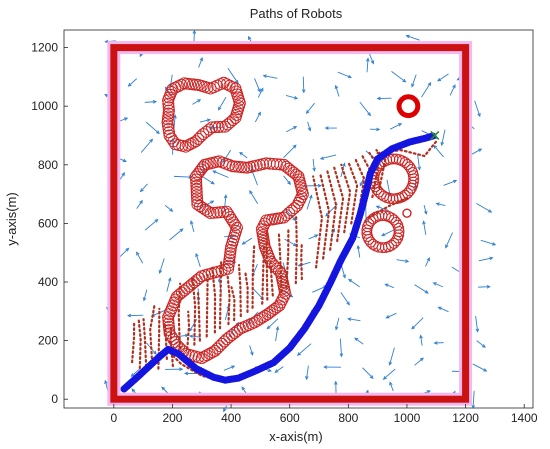 This screenshot has height=449, width=550. Describe the element at coordinates (113, 418) in the screenshot. I see `x-tick-label: 0` at that location.